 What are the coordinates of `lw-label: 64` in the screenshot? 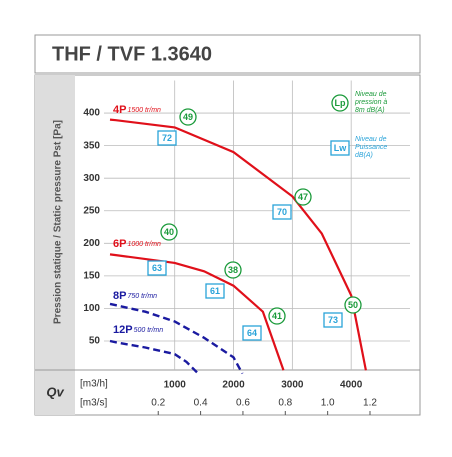 It's located at (252, 333).